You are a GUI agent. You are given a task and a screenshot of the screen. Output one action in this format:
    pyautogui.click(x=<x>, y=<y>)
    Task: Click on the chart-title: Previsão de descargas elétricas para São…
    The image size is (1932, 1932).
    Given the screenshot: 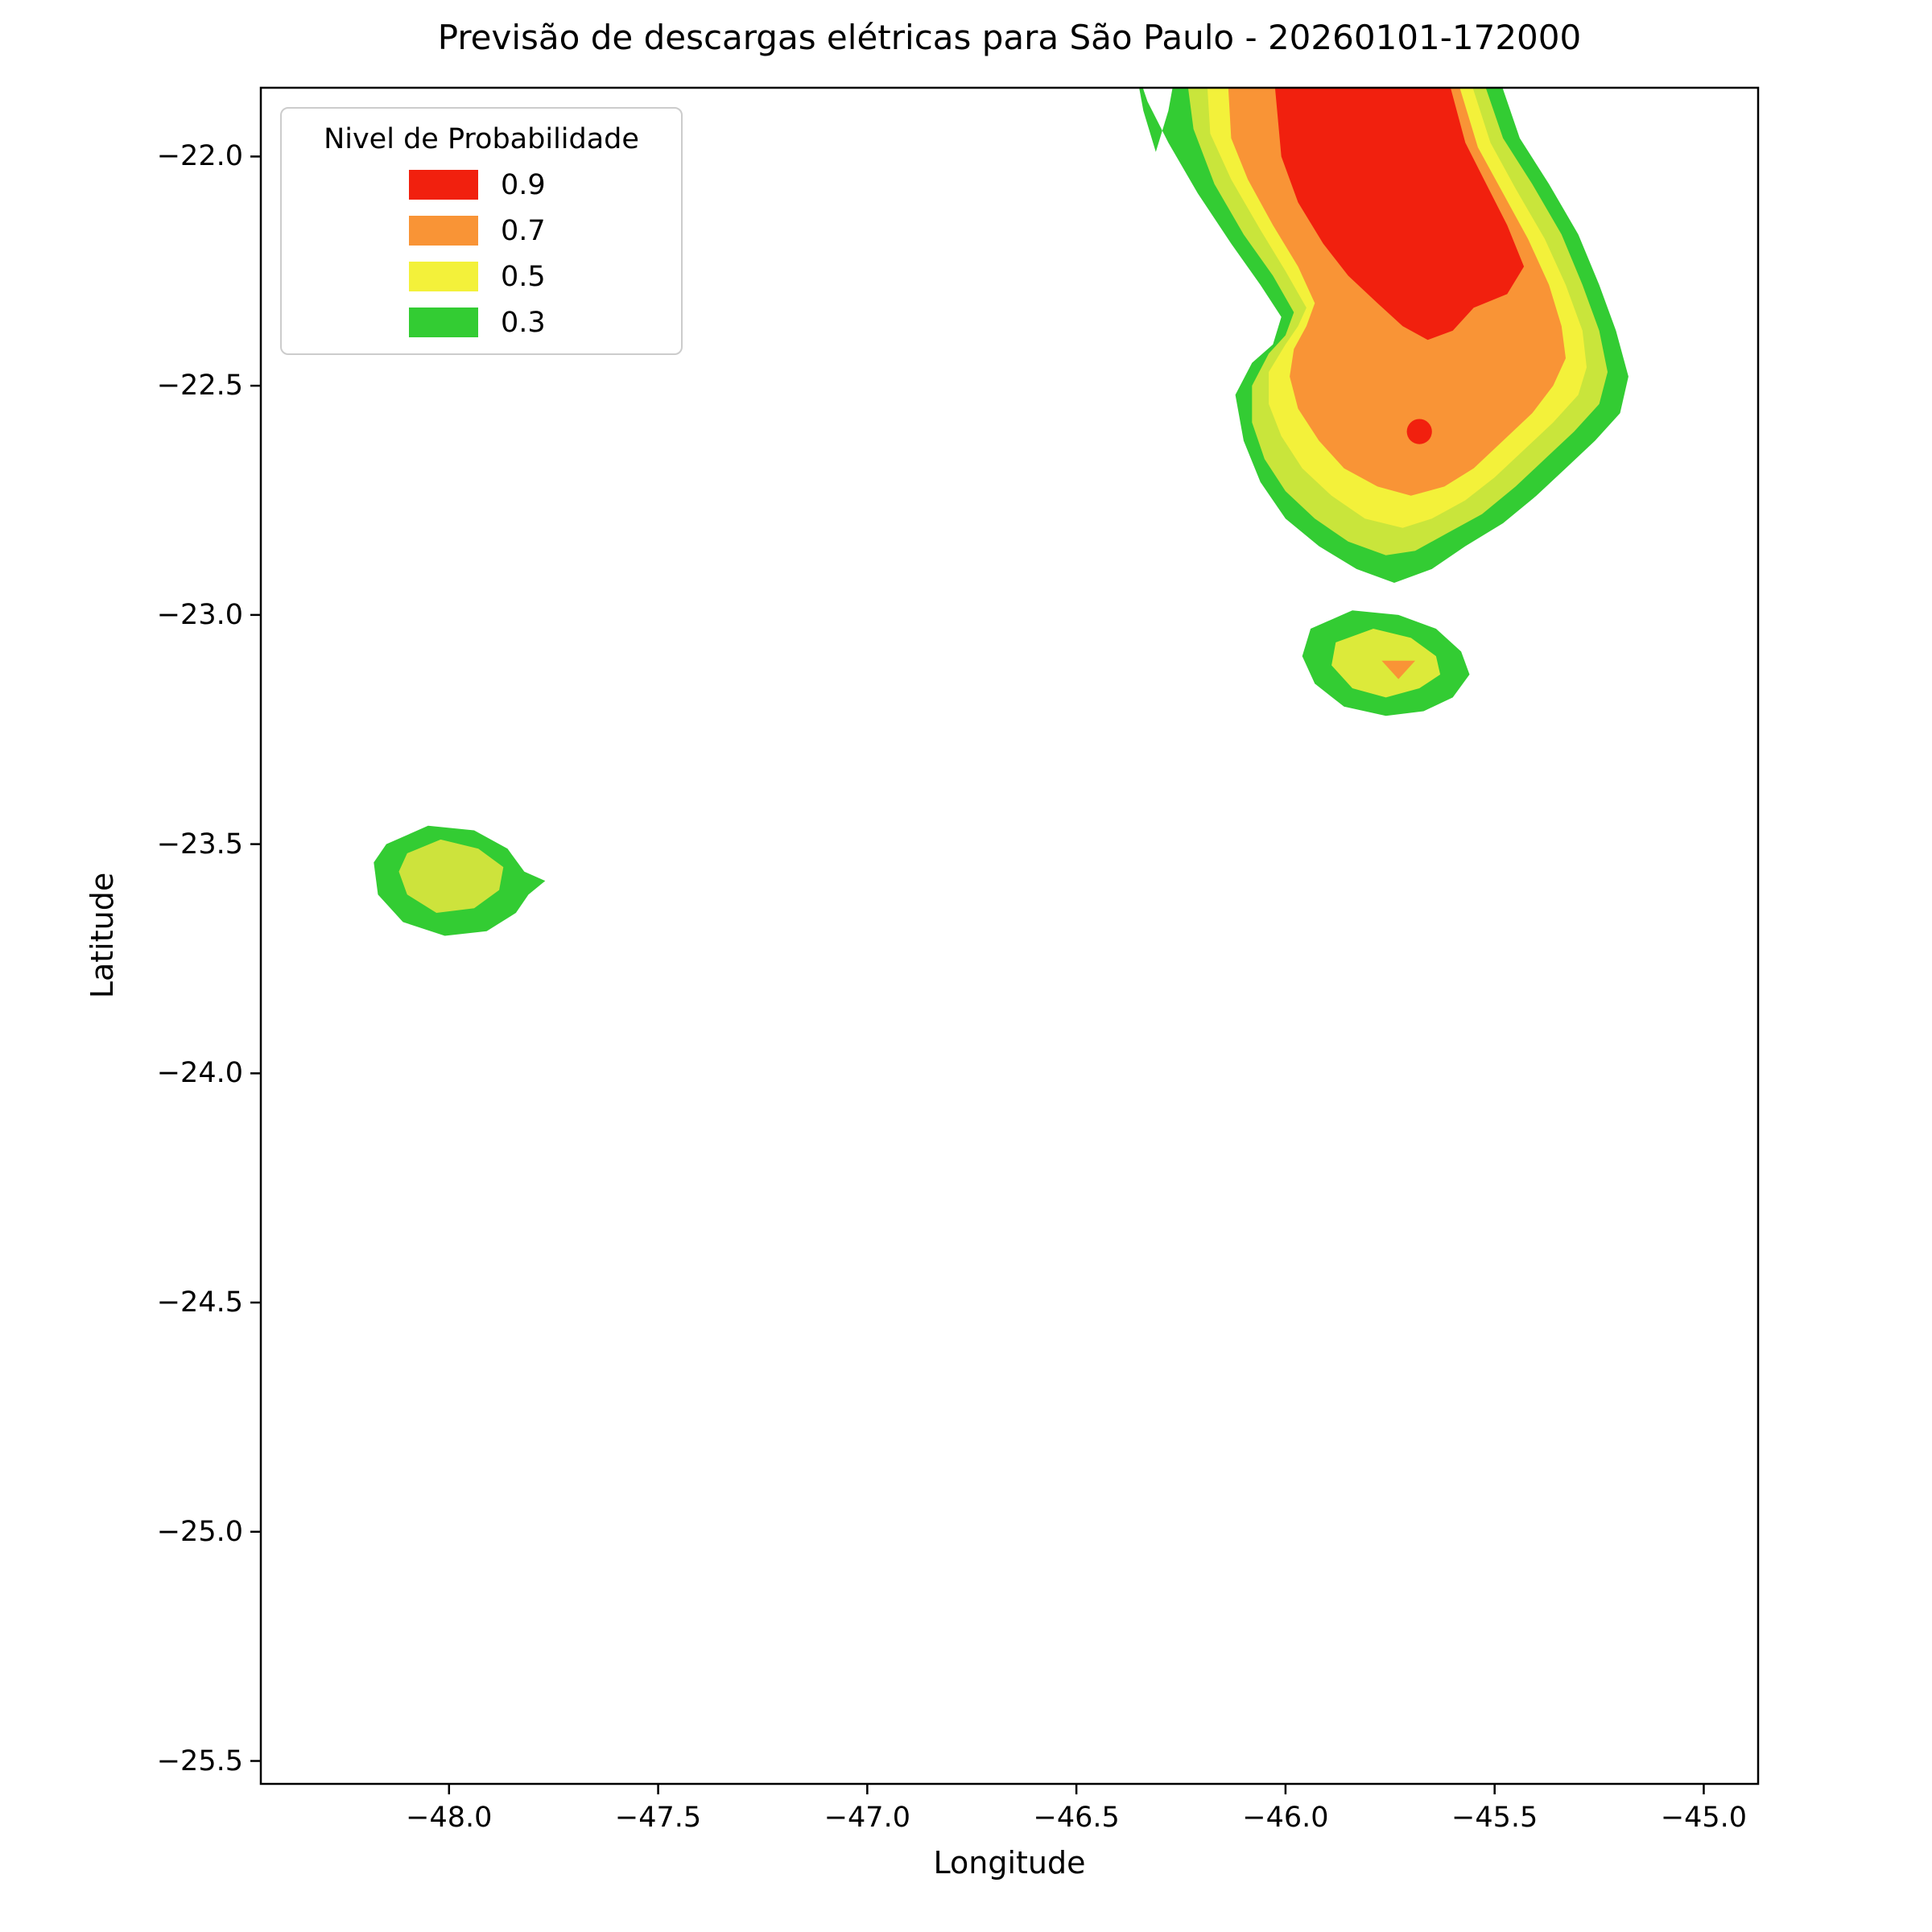 What is the action you would take?
    pyautogui.click(x=1009, y=37)
    